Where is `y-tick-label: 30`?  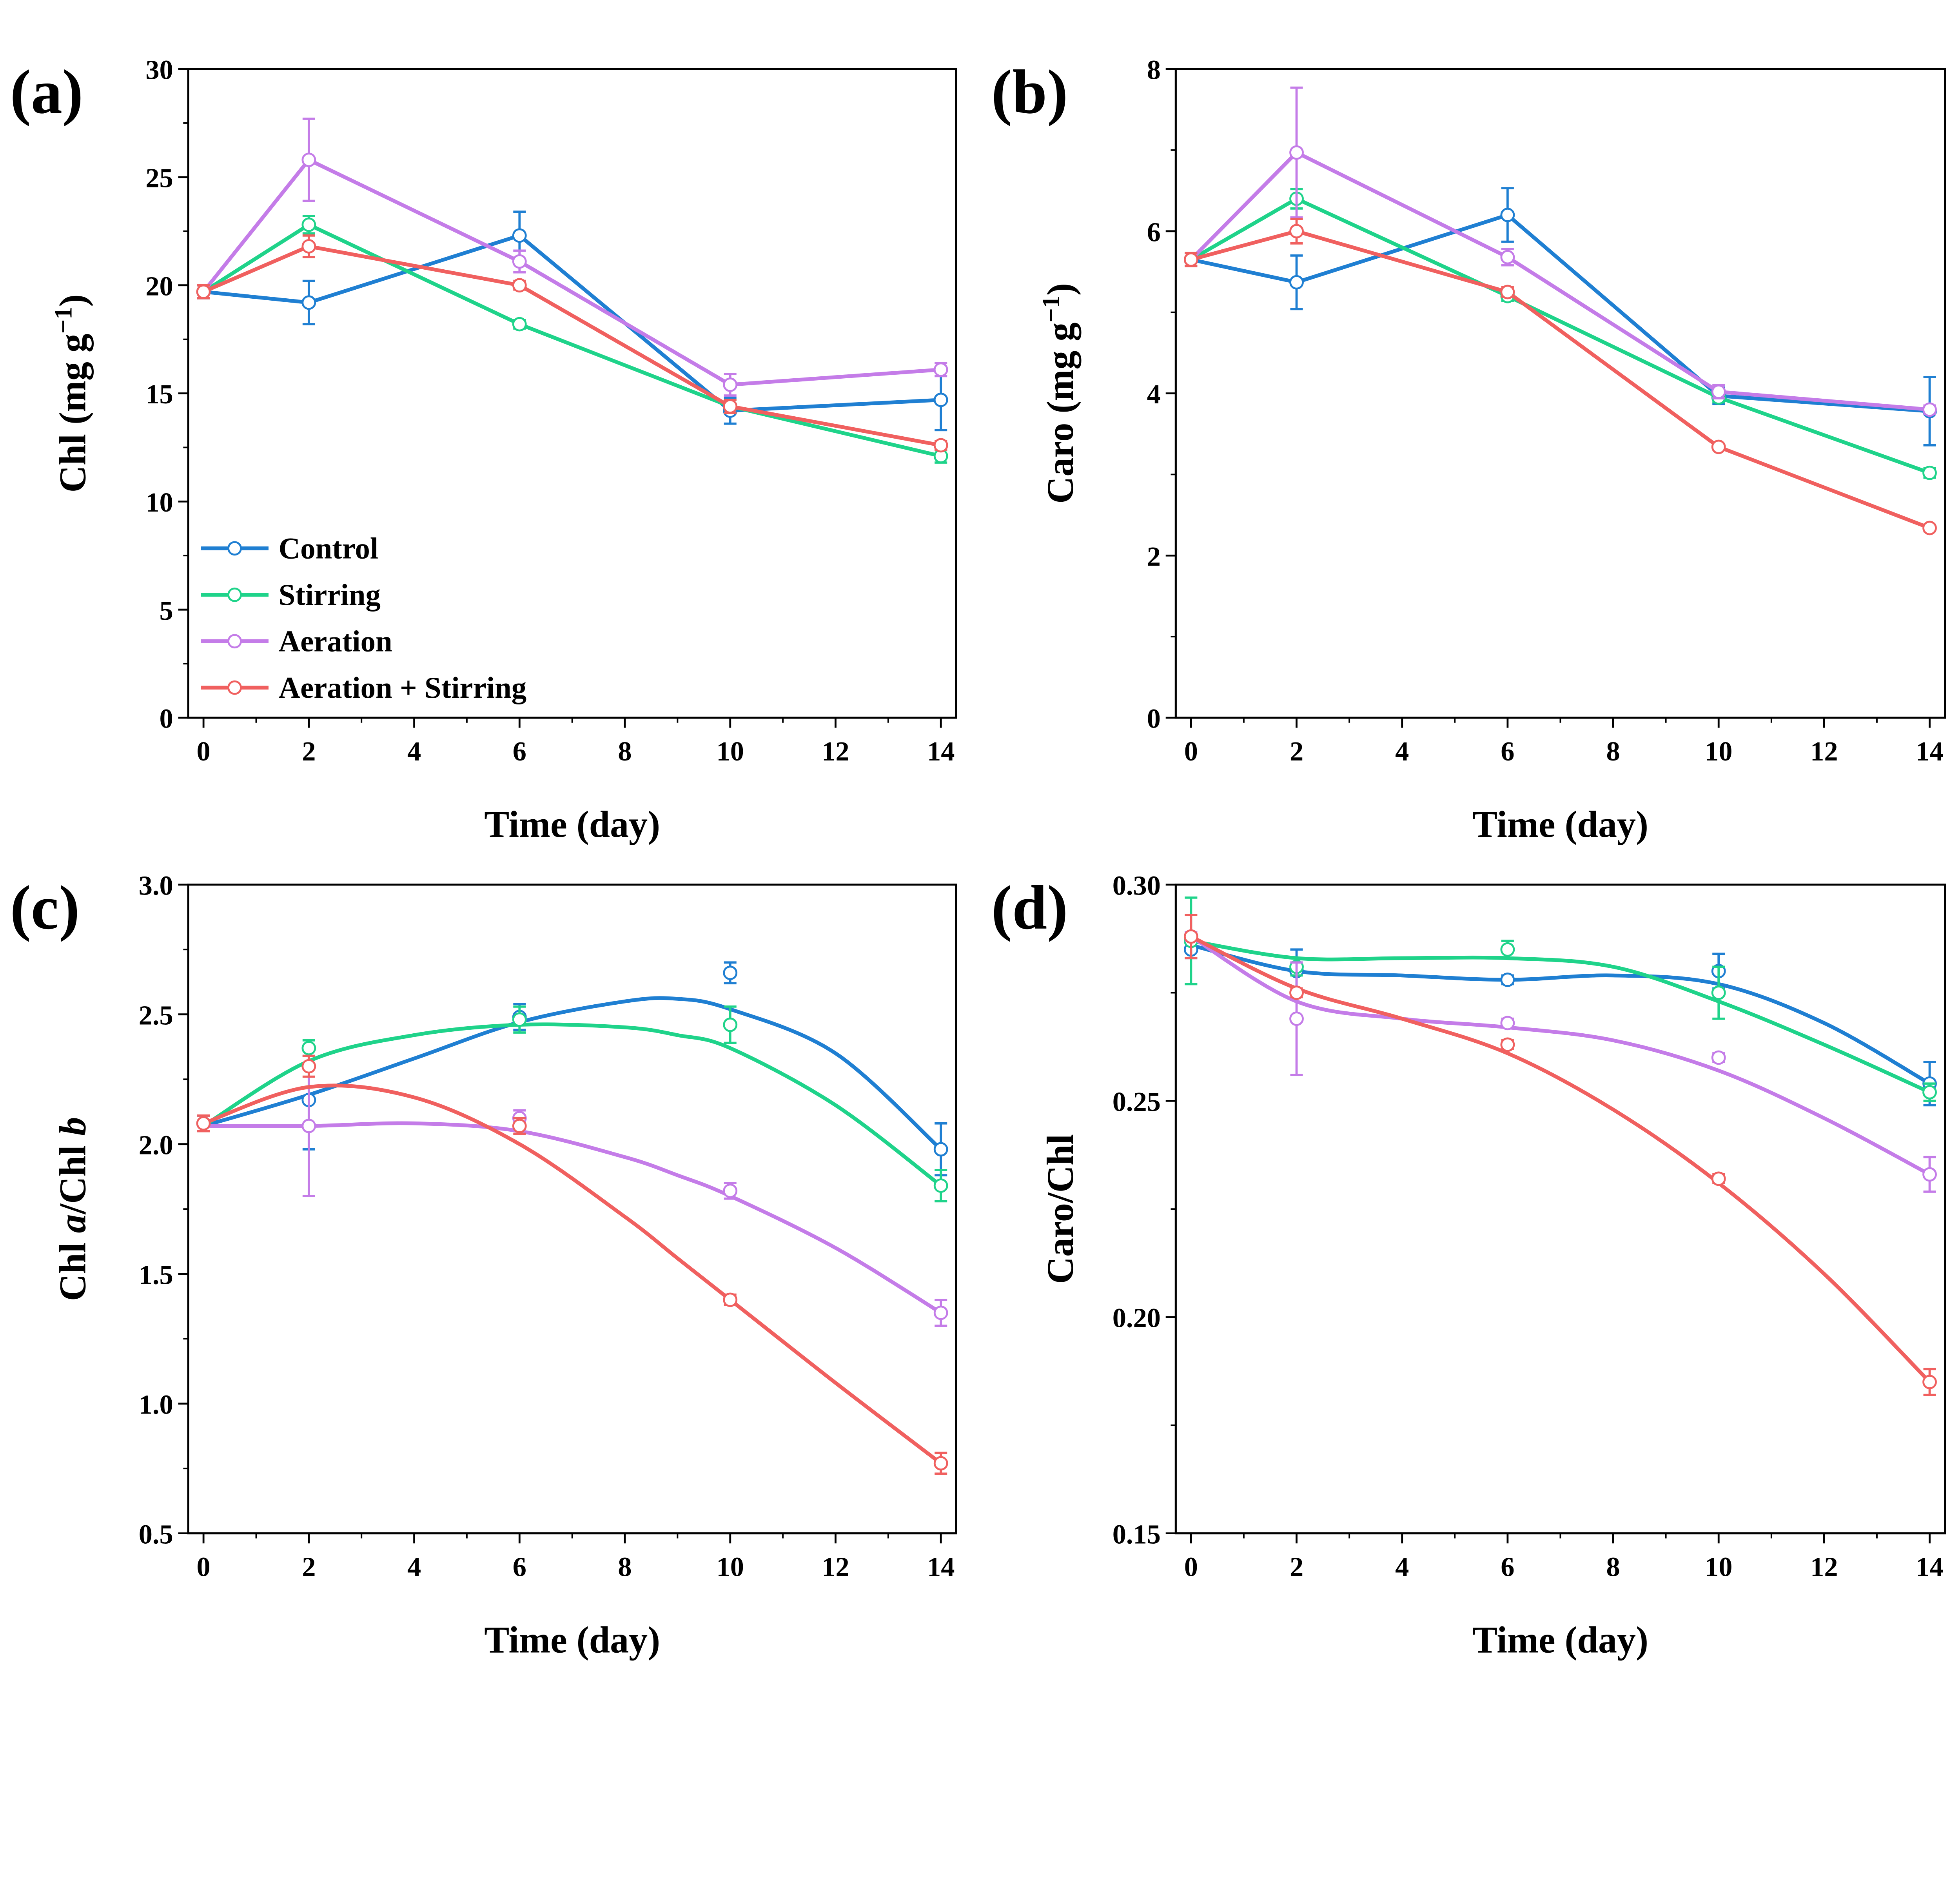
y-tick-label: 30 is located at coordinates (159, 70).